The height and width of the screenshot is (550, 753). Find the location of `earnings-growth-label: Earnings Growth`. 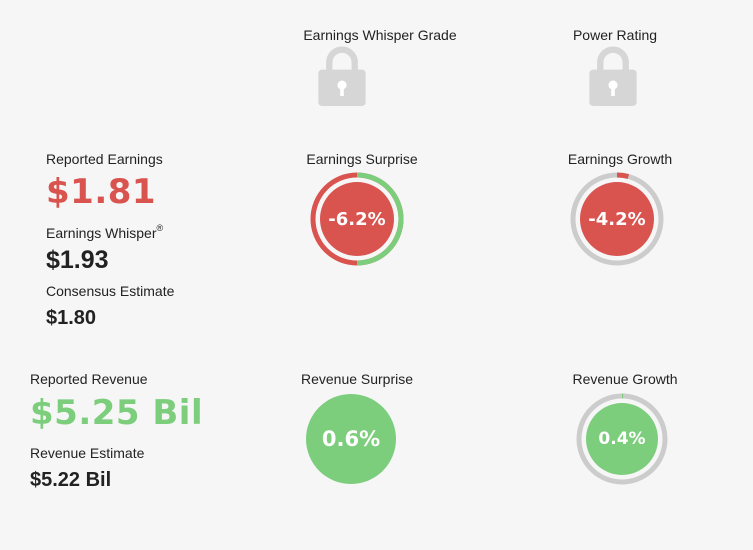

earnings-growth-label: Earnings Growth is located at coordinates (620, 159).